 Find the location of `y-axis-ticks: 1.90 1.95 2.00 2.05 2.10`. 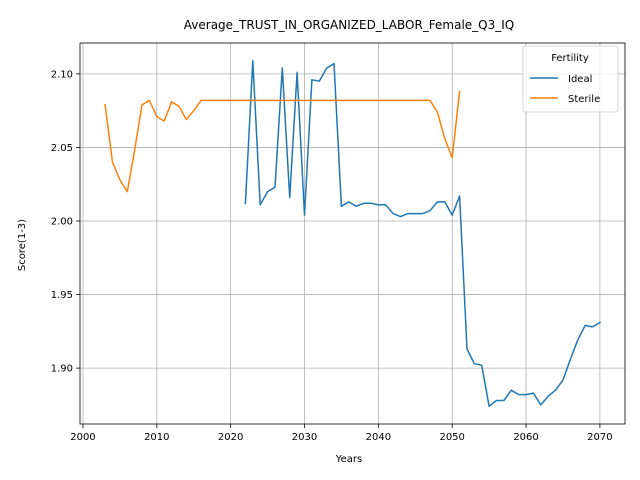

y-axis-ticks: 1.90 1.95 2.00 2.05 2.10 is located at coordinates (65, 222).